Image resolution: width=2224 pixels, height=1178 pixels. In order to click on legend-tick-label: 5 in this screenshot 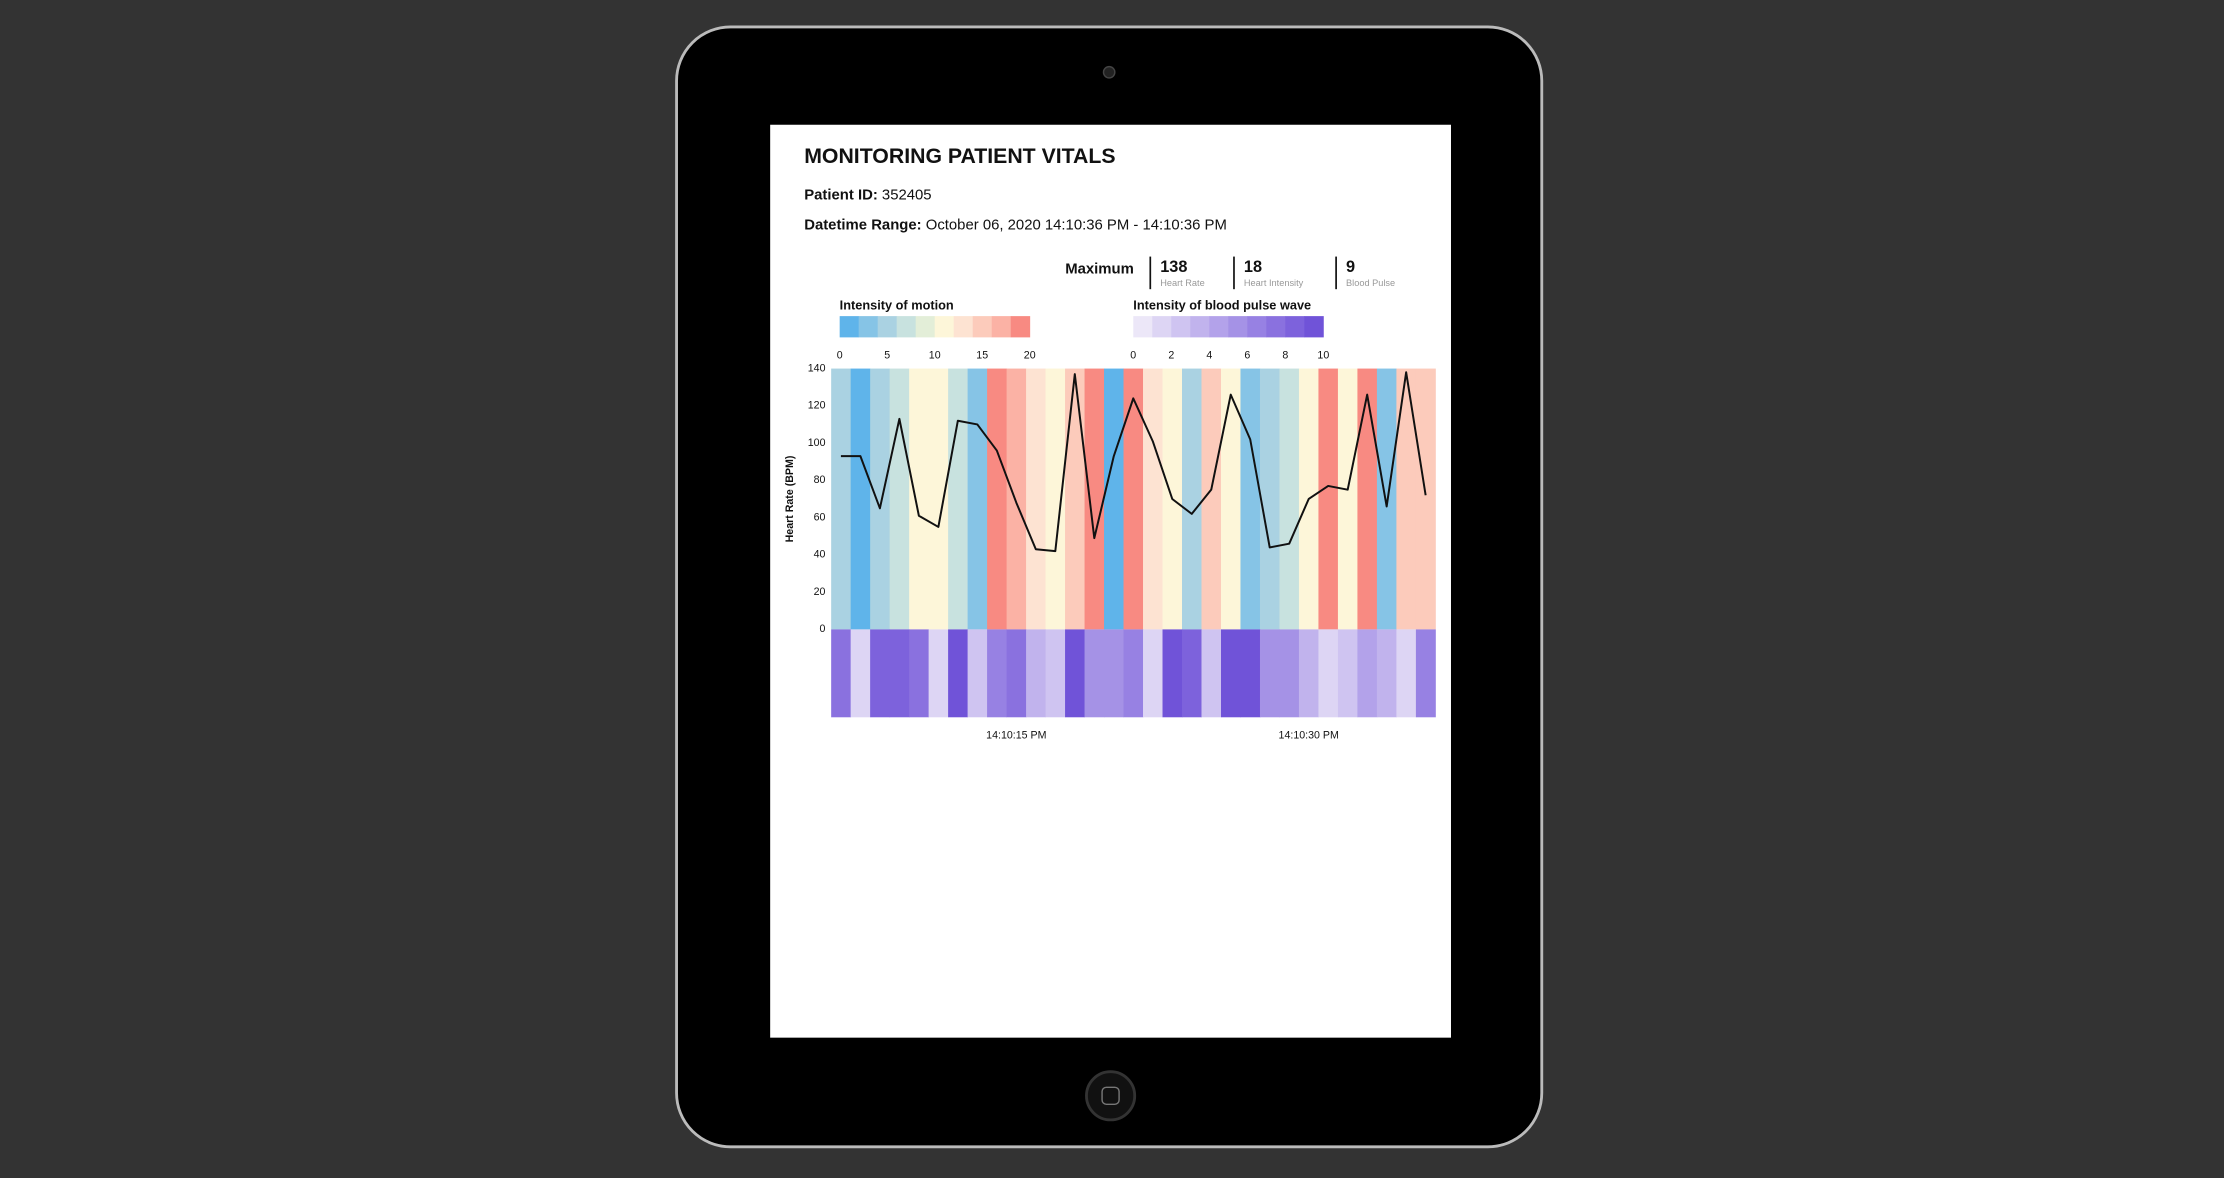, I will do `click(887, 356)`.